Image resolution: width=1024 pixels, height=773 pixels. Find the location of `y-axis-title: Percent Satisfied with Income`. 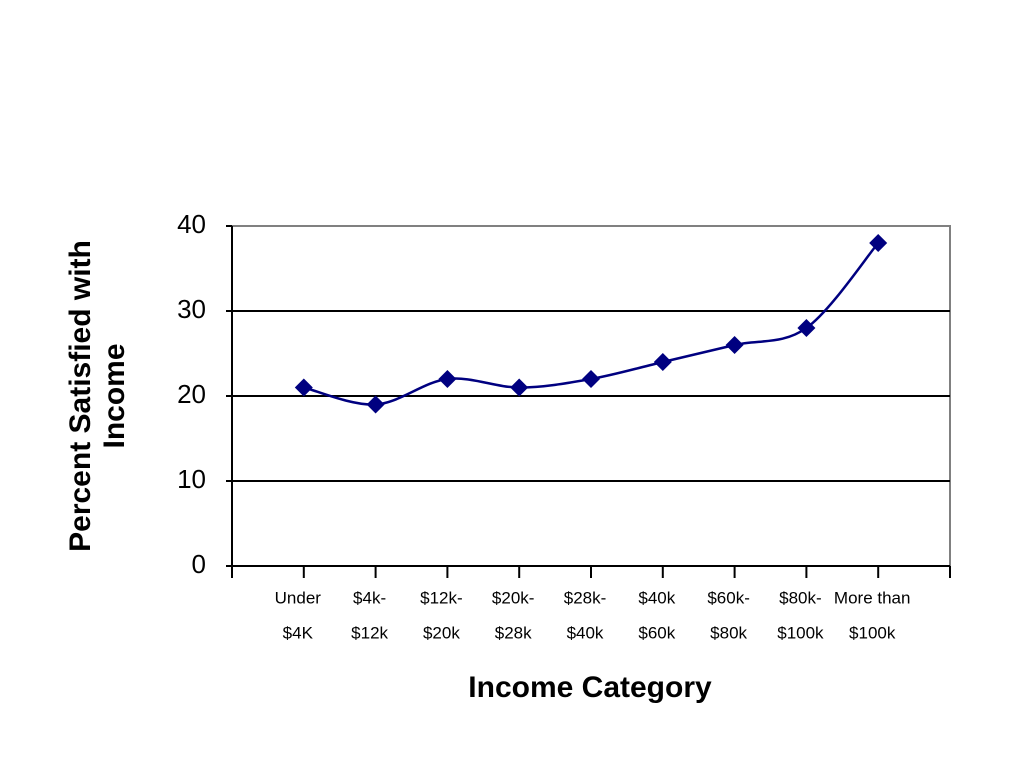

y-axis-title: Percent Satisfied with Income is located at coordinates (97, 396).